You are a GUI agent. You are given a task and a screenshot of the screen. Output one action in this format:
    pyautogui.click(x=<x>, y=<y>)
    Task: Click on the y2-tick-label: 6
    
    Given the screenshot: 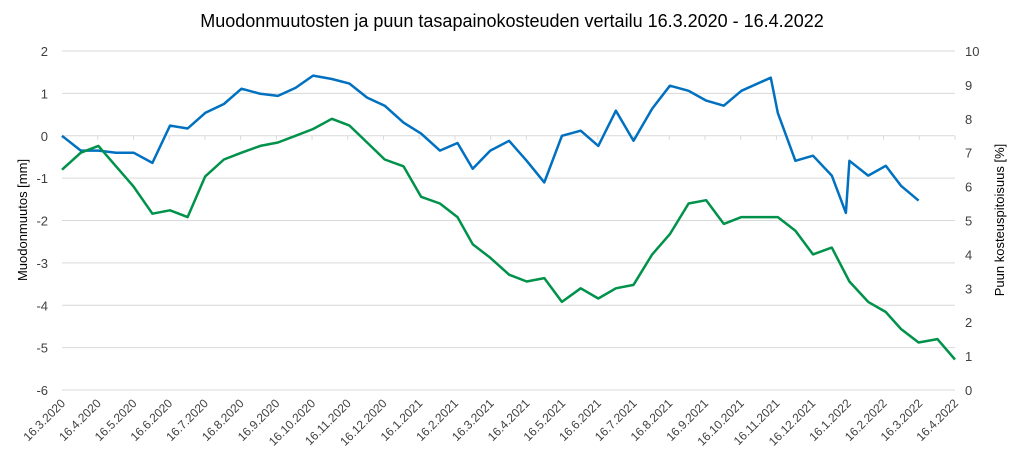 What is the action you would take?
    pyautogui.click(x=968, y=187)
    